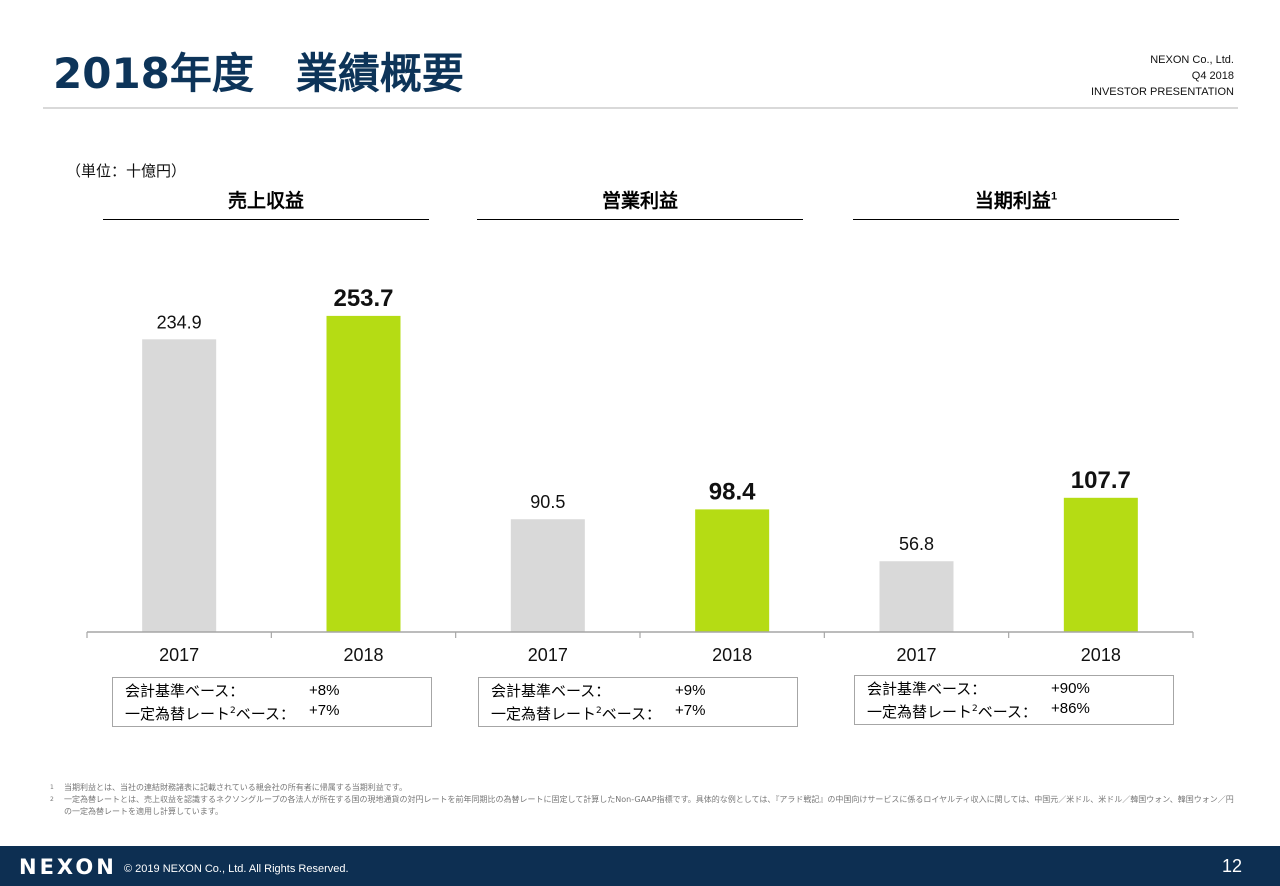 This screenshot has height=886, width=1280. I want to click on company-name: NEXON Co., Ltd., so click(1192, 60).